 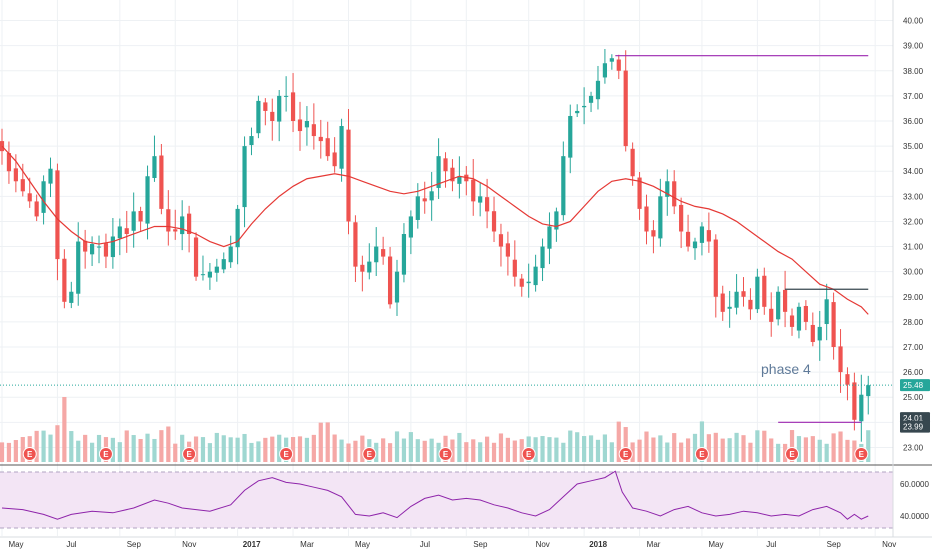 What do you see at coordinates (914, 500) in the screenshot?
I see `rsi-axis: 40.0000 60.0000` at bounding box center [914, 500].